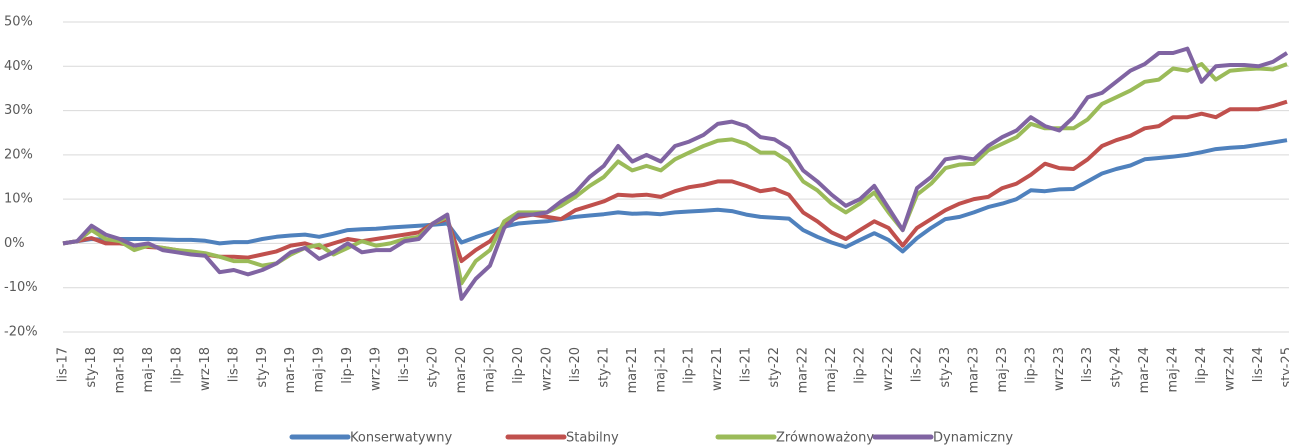  I want to click on x-tick-label: wrz-21, so click(717, 369).